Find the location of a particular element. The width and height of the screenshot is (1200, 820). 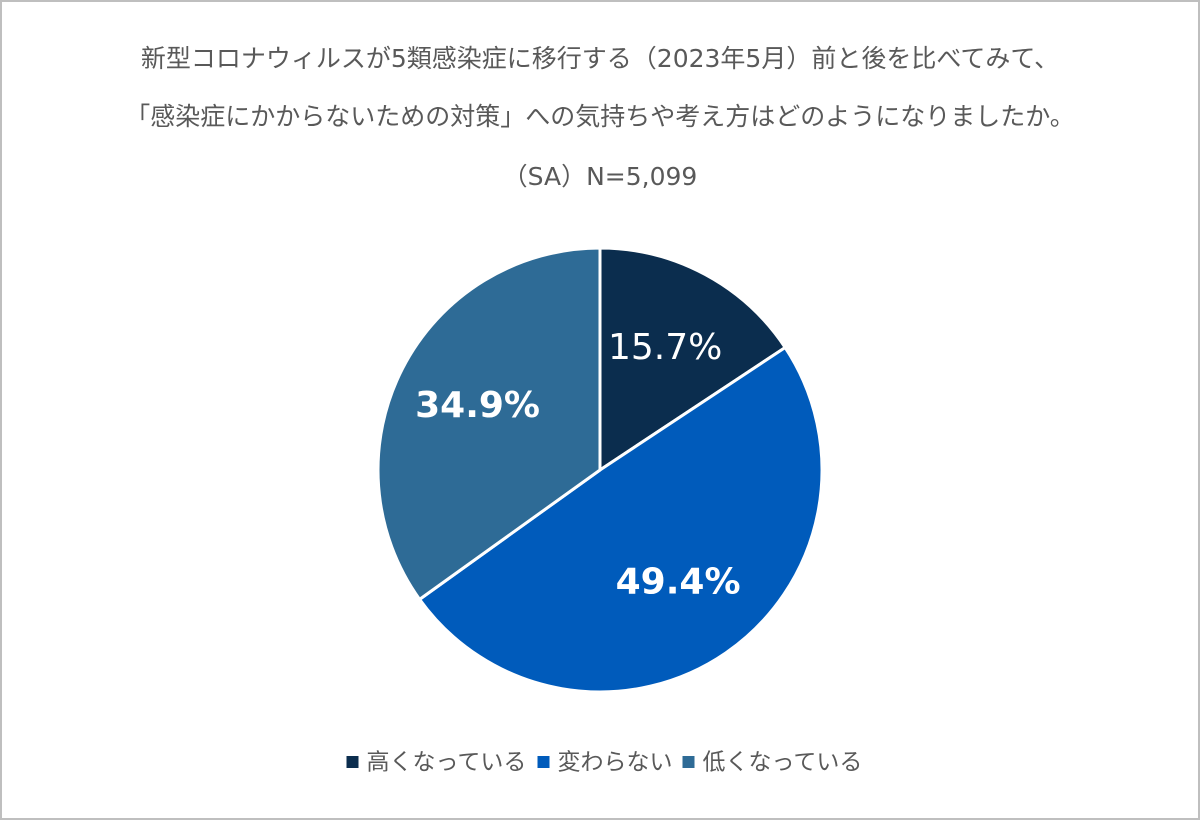

legend-label: 高くなっている is located at coordinates (447, 763).